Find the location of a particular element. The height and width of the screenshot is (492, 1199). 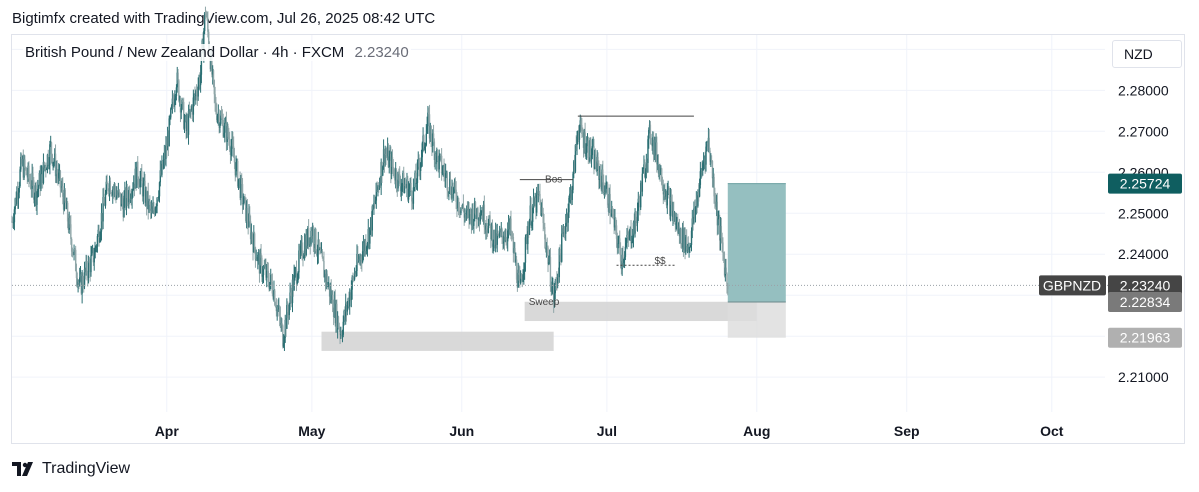

y-tick-label: 2.28000 is located at coordinates (1143, 90).